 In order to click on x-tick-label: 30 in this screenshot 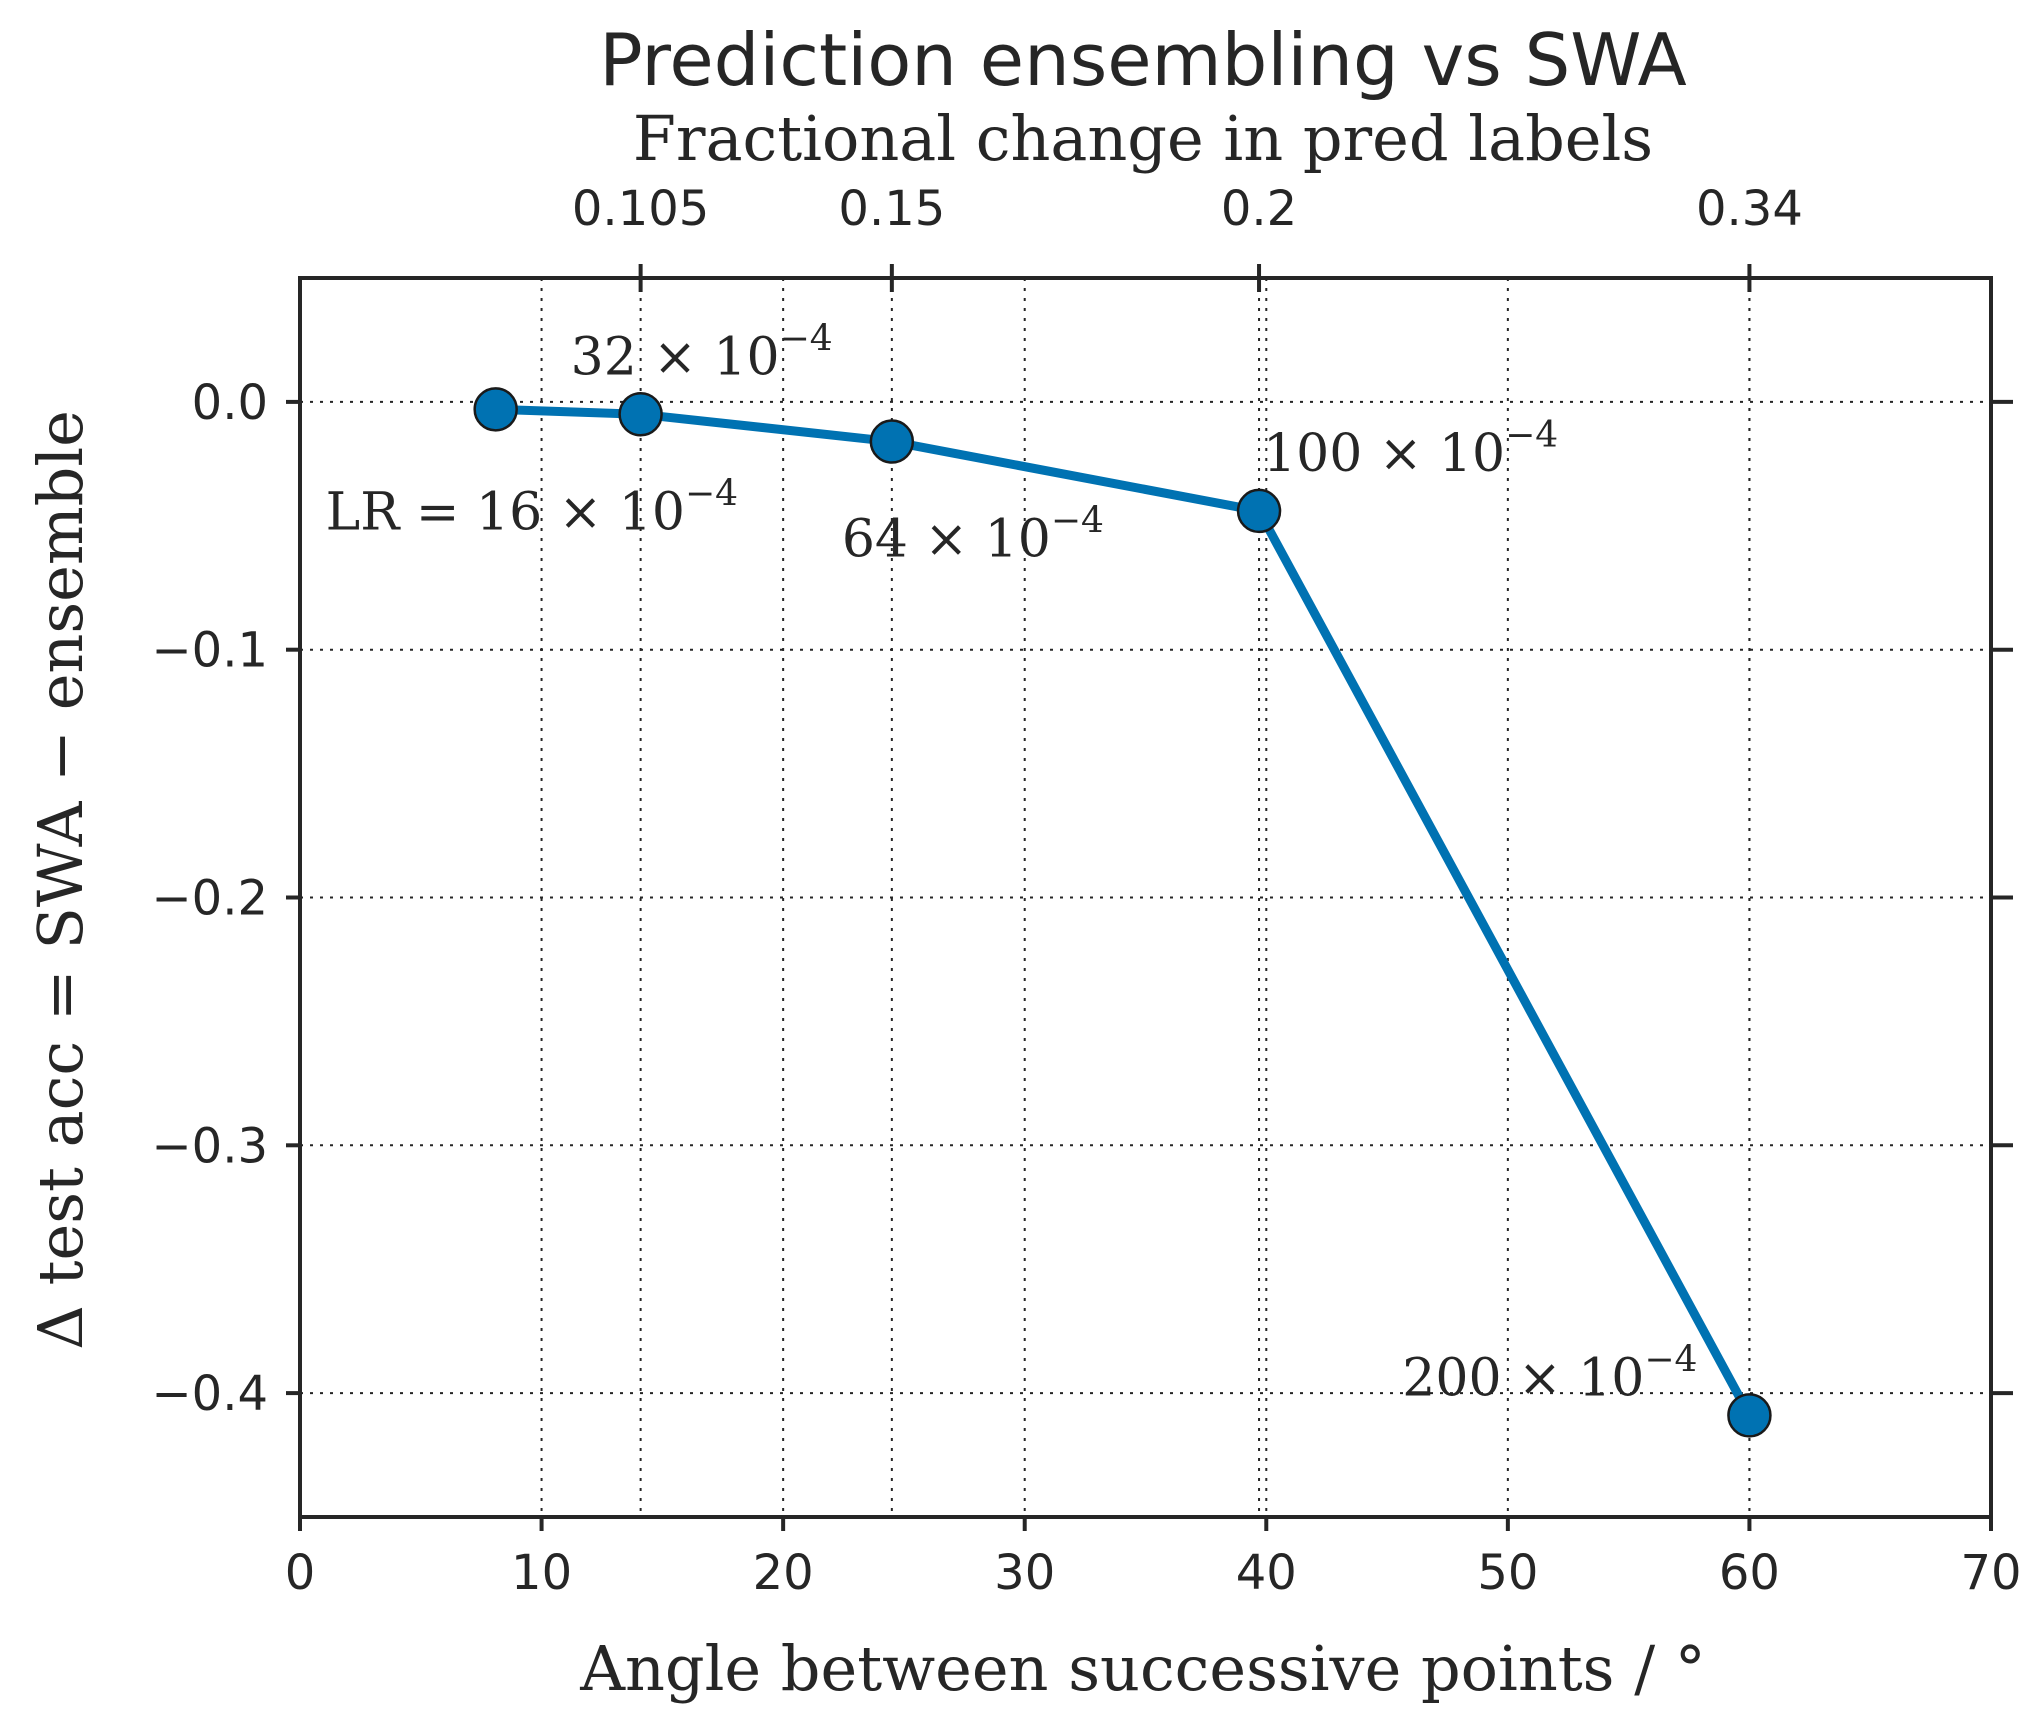, I will do `click(1024, 1573)`.